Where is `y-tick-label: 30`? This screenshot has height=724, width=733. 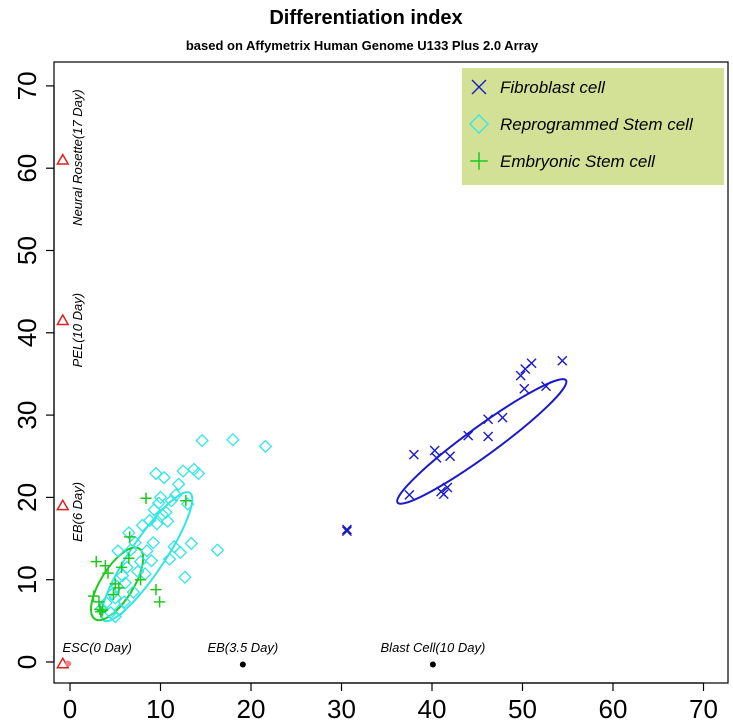 y-tick-label: 30 is located at coordinates (27, 415).